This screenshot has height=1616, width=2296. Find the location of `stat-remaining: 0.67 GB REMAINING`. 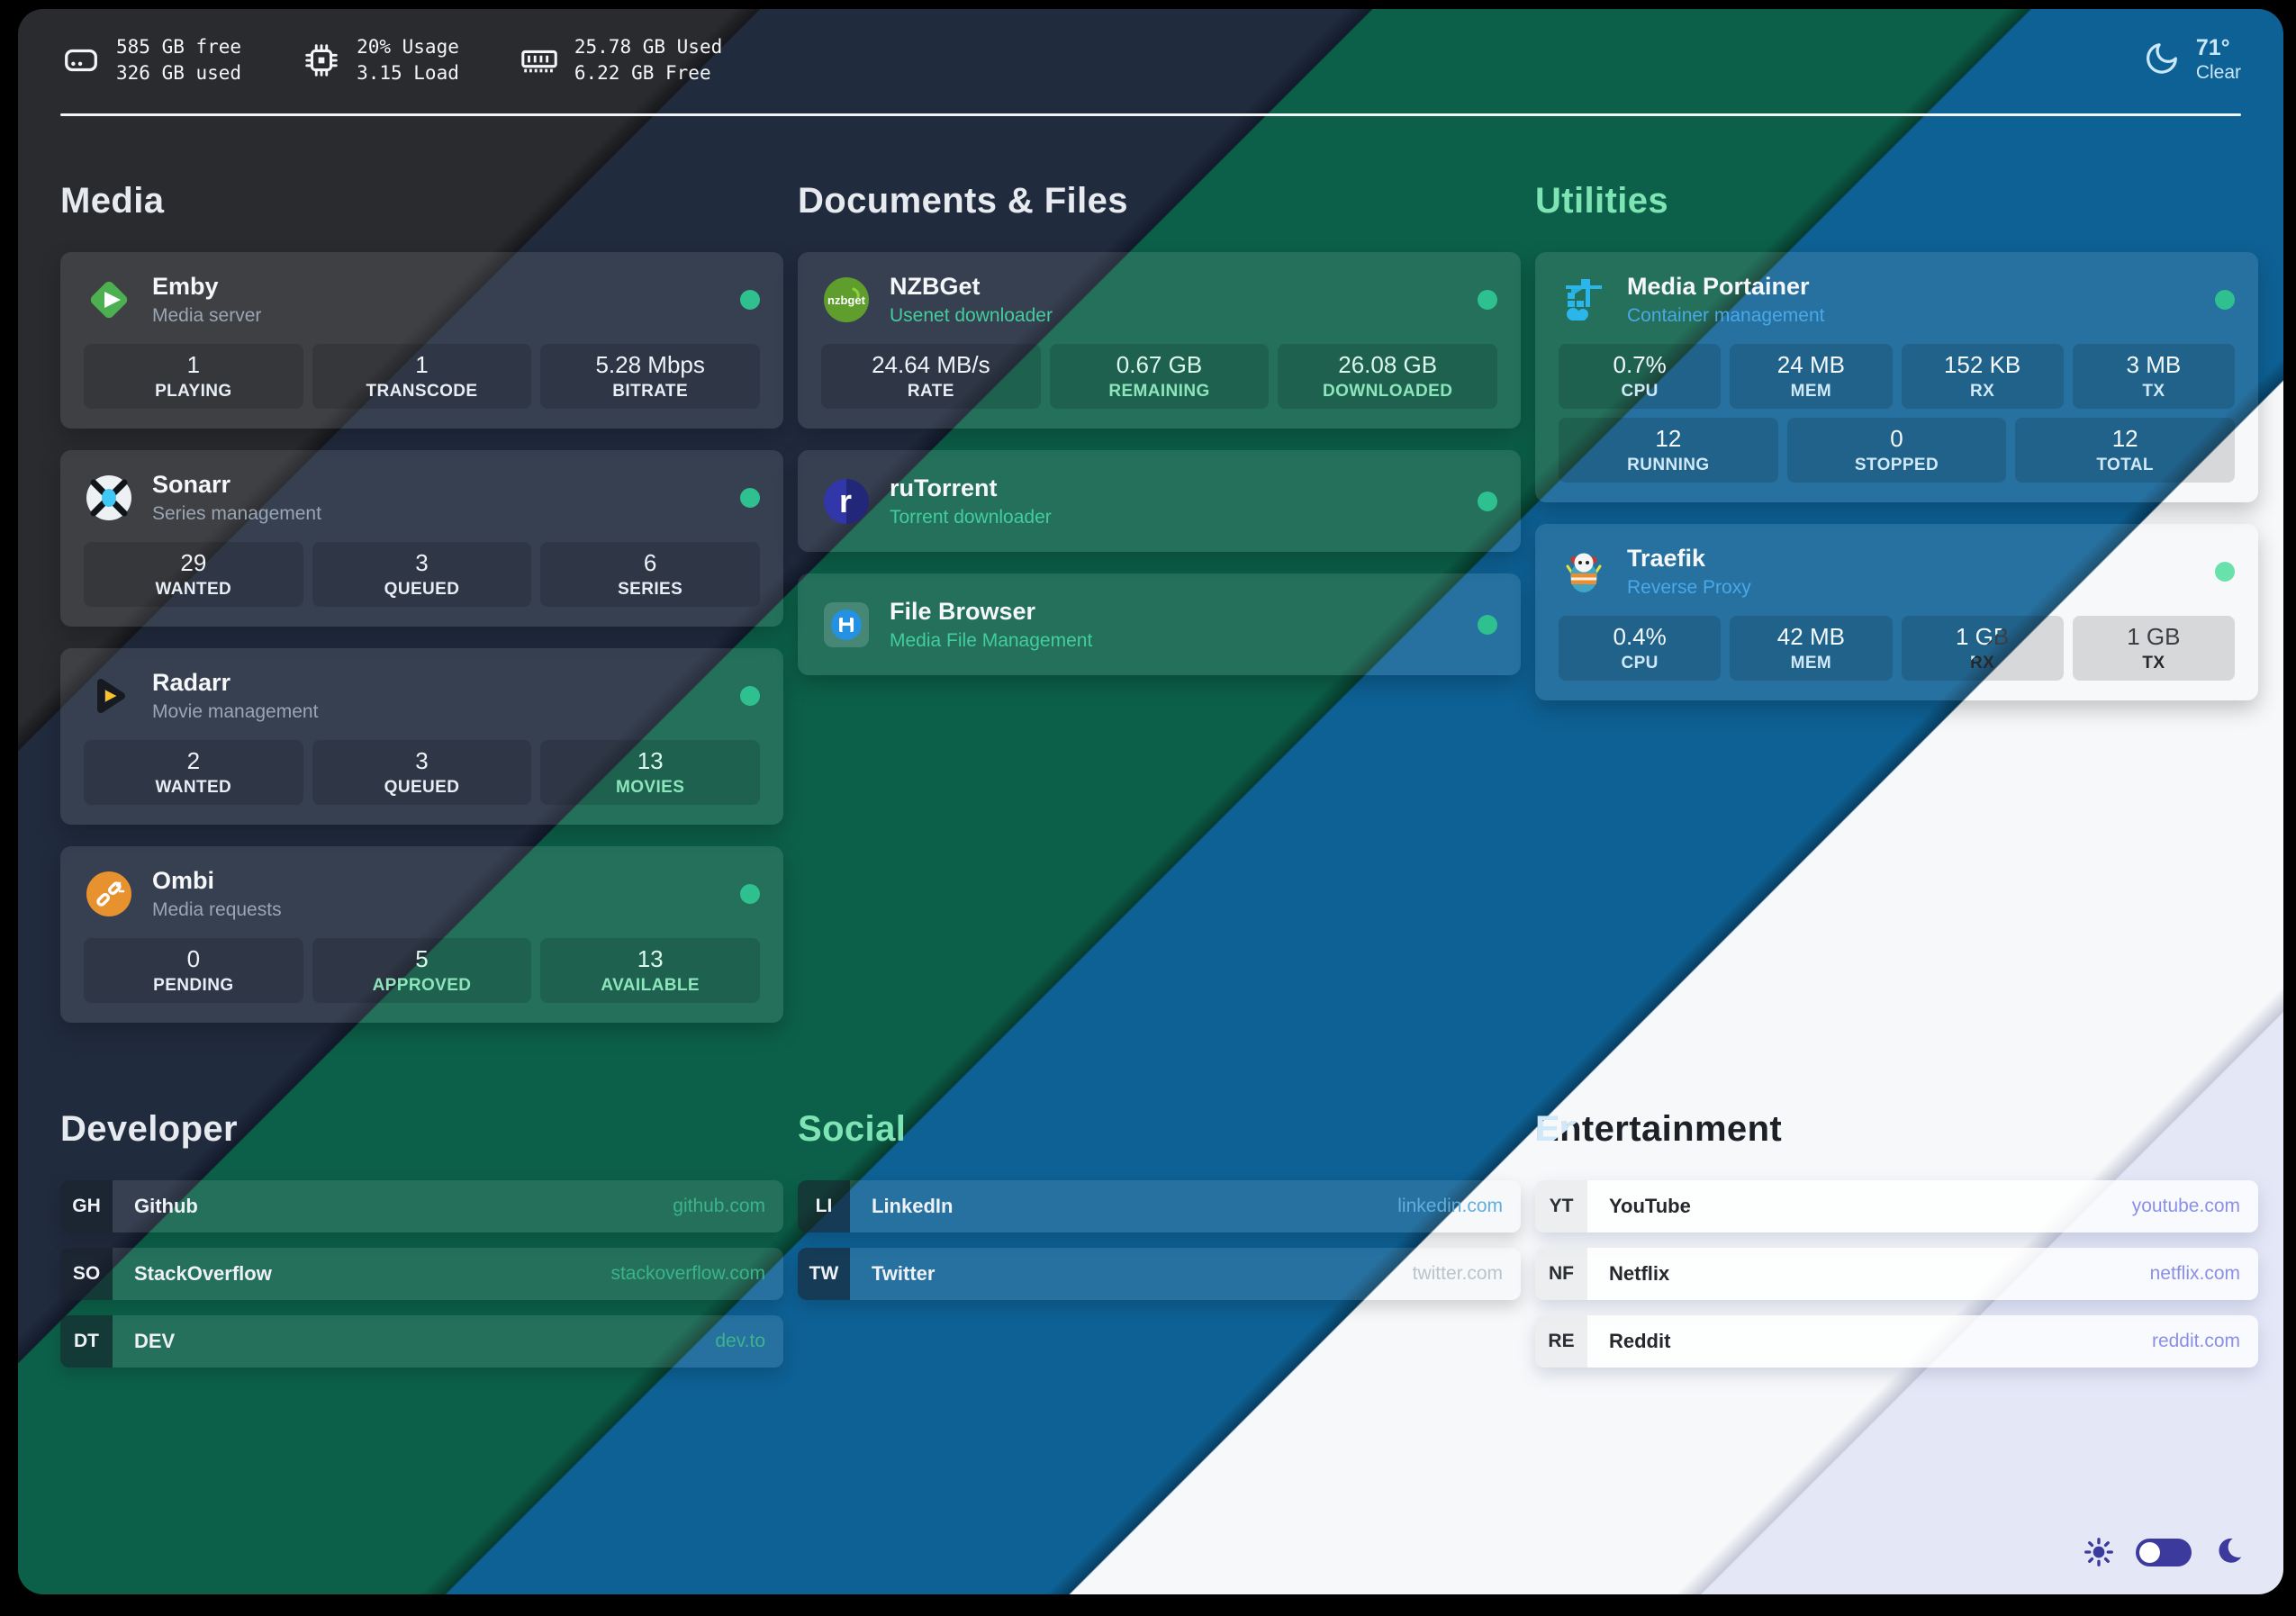

stat-remaining: 0.67 GB REMAINING is located at coordinates (1159, 376).